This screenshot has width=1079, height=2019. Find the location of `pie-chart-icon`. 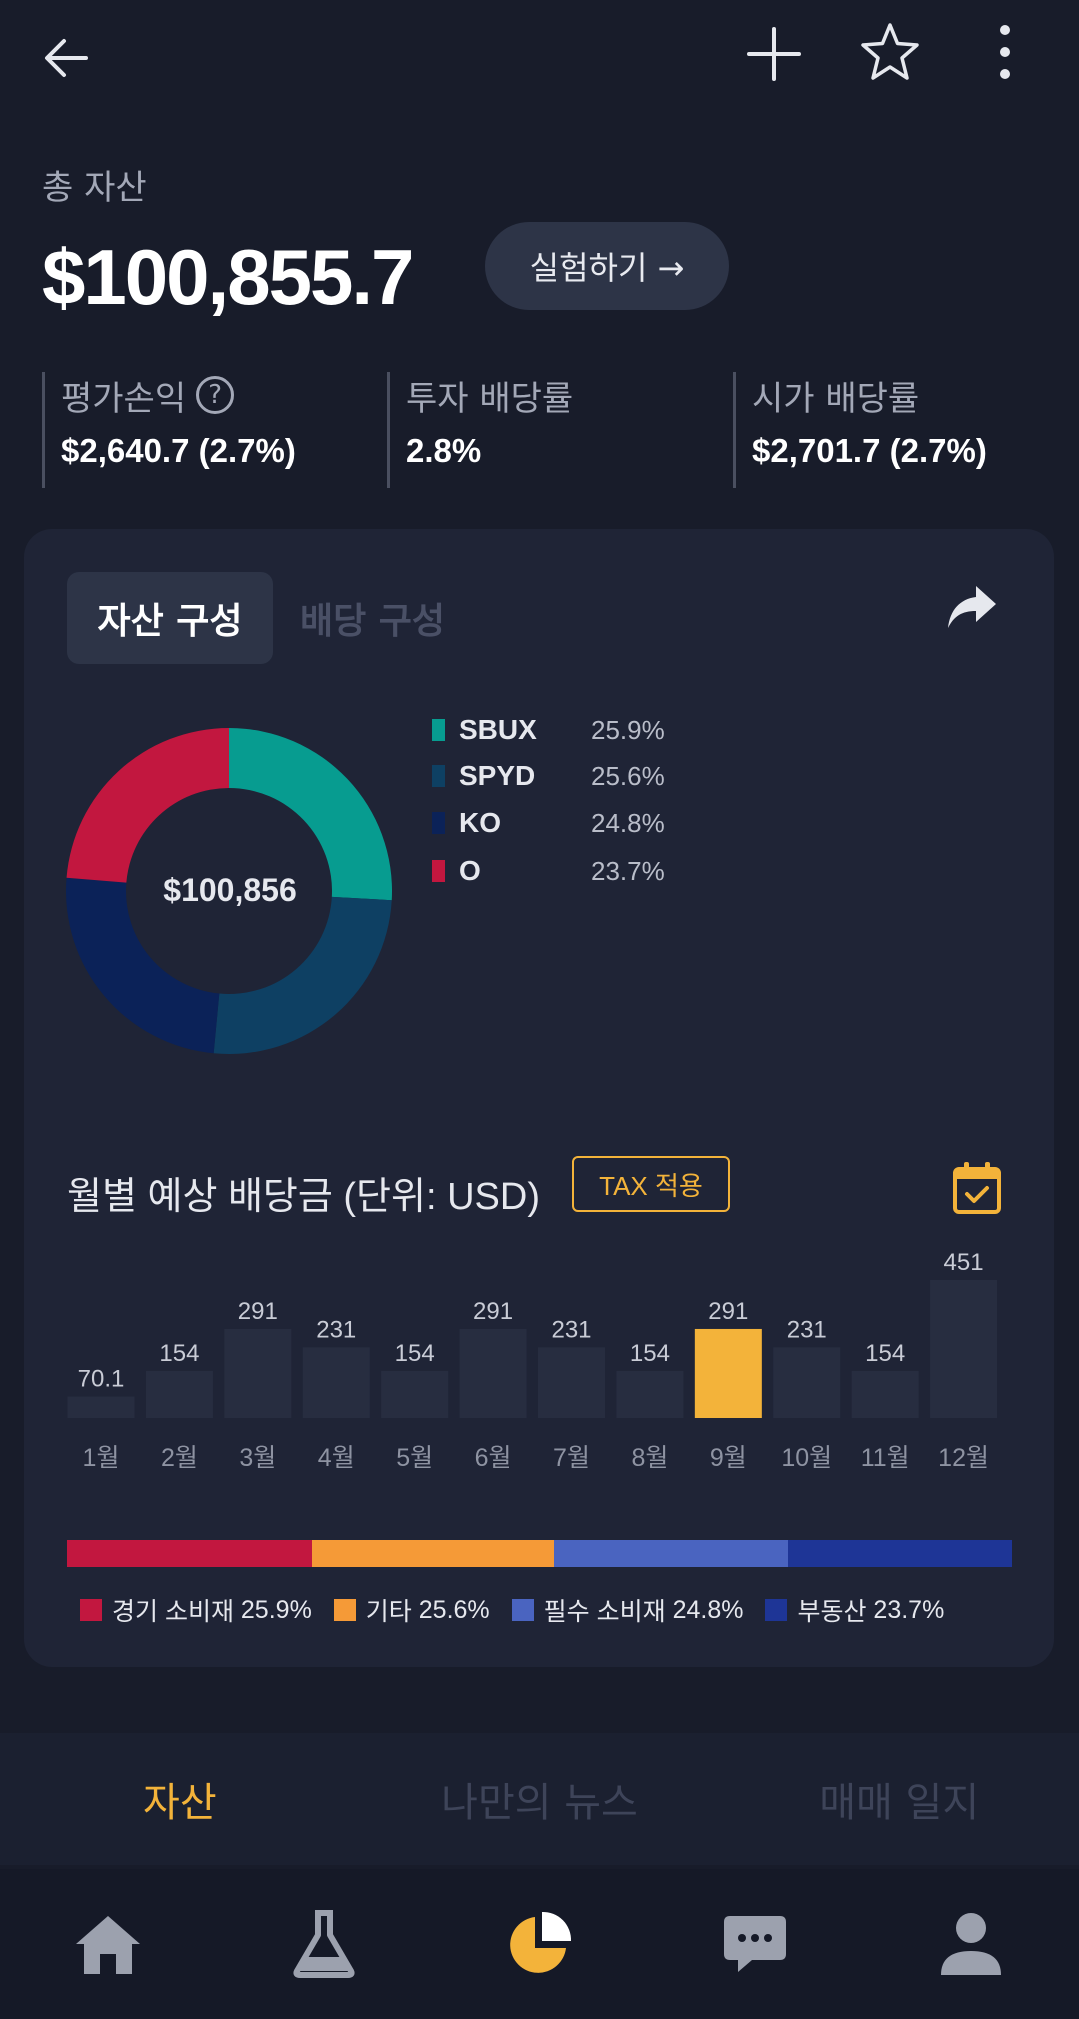

pie-chart-icon is located at coordinates (541, 1942).